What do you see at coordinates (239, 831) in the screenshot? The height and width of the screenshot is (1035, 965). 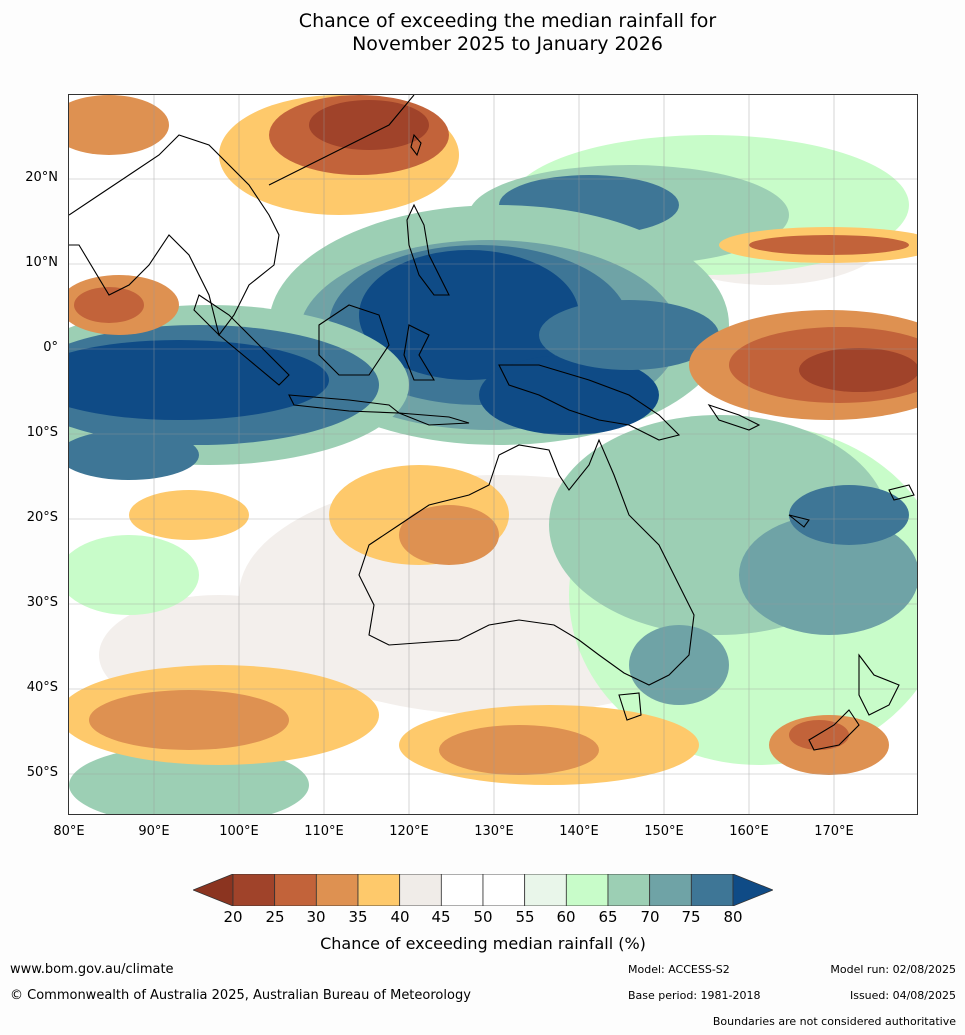 I see `lon-label-100e: 100°E` at bounding box center [239, 831].